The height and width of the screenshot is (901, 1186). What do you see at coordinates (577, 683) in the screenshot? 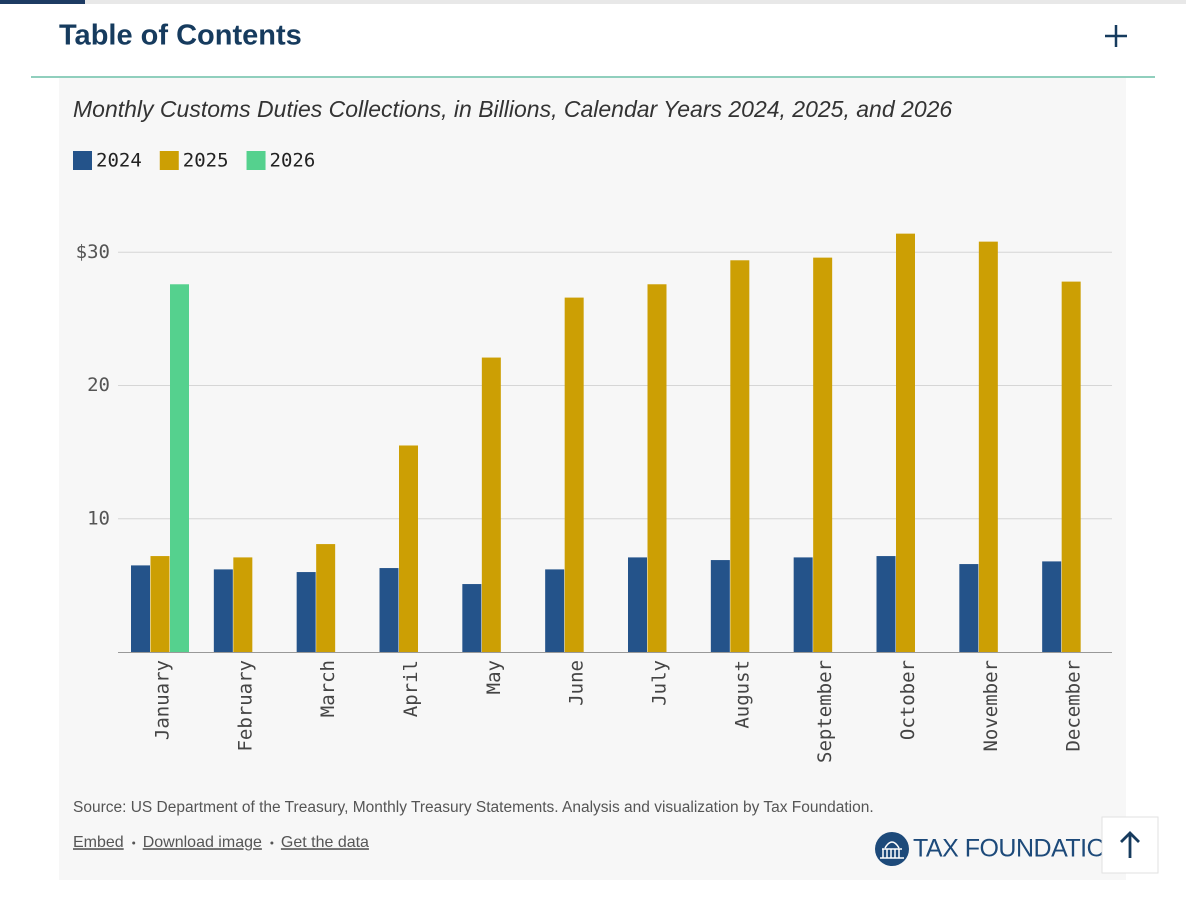
I see `x-tick-label: June` at bounding box center [577, 683].